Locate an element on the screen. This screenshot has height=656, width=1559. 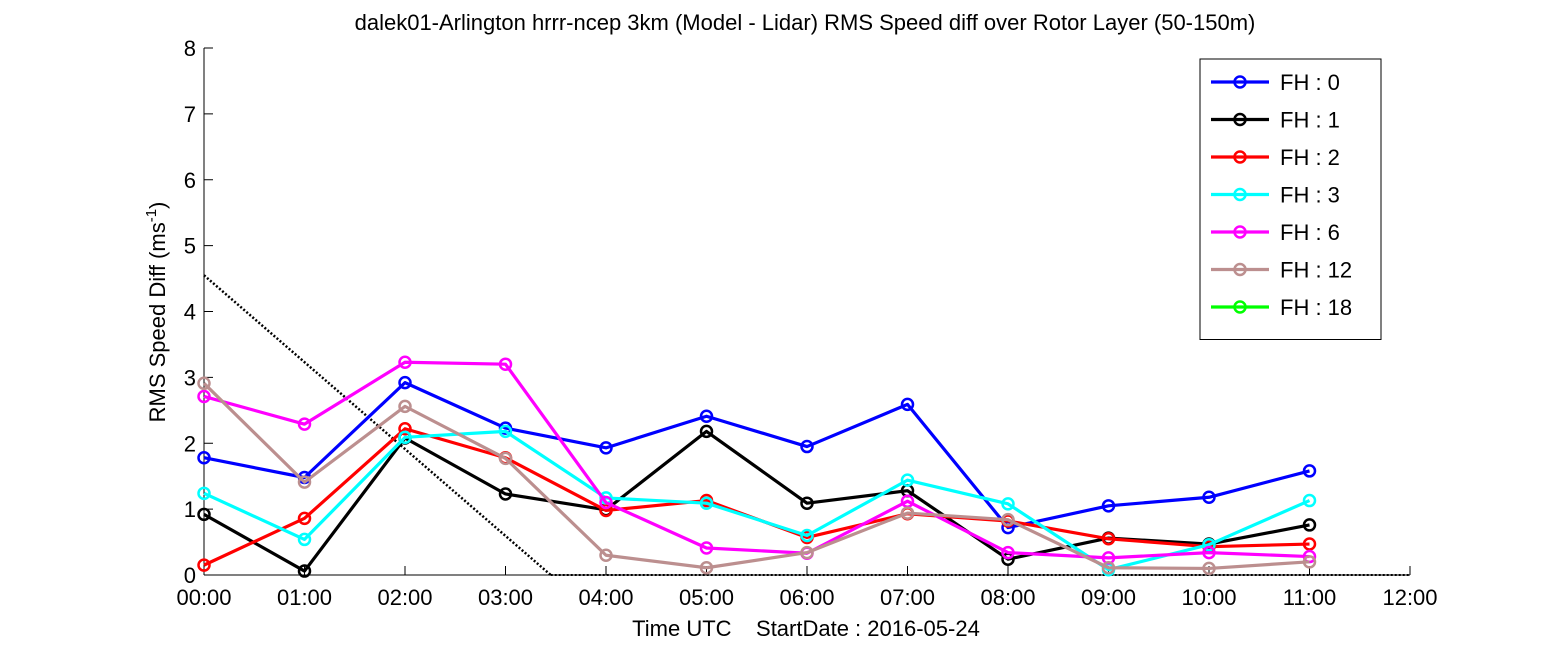
x-axis-label: Time UTC StartDate : 2016-05-24 is located at coordinates (806, 628).